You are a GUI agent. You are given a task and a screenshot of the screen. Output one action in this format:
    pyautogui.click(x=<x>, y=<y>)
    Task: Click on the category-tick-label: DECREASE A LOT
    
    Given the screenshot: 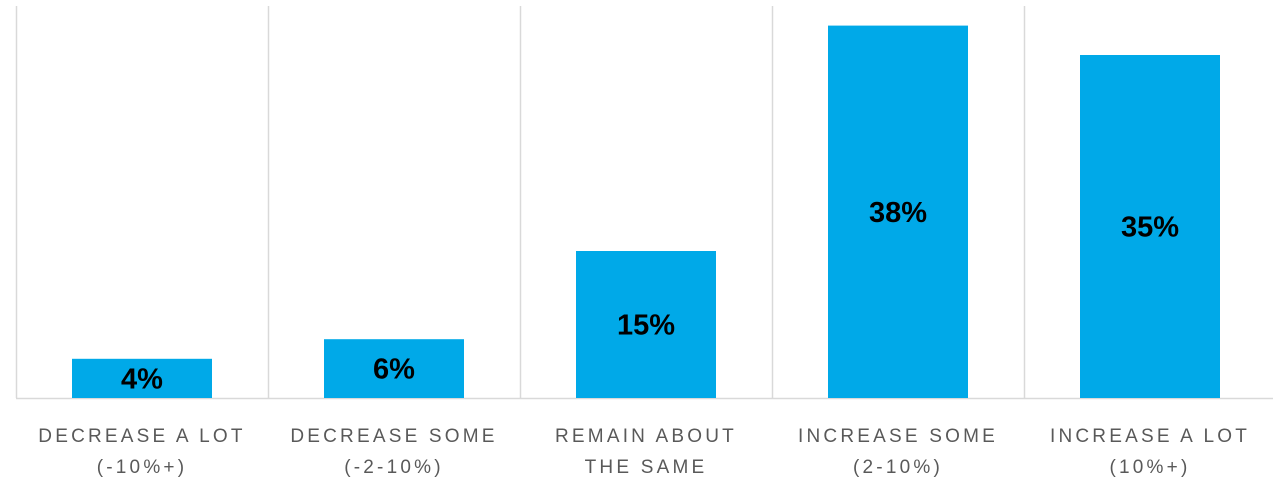 What is the action you would take?
    pyautogui.click(x=141, y=436)
    